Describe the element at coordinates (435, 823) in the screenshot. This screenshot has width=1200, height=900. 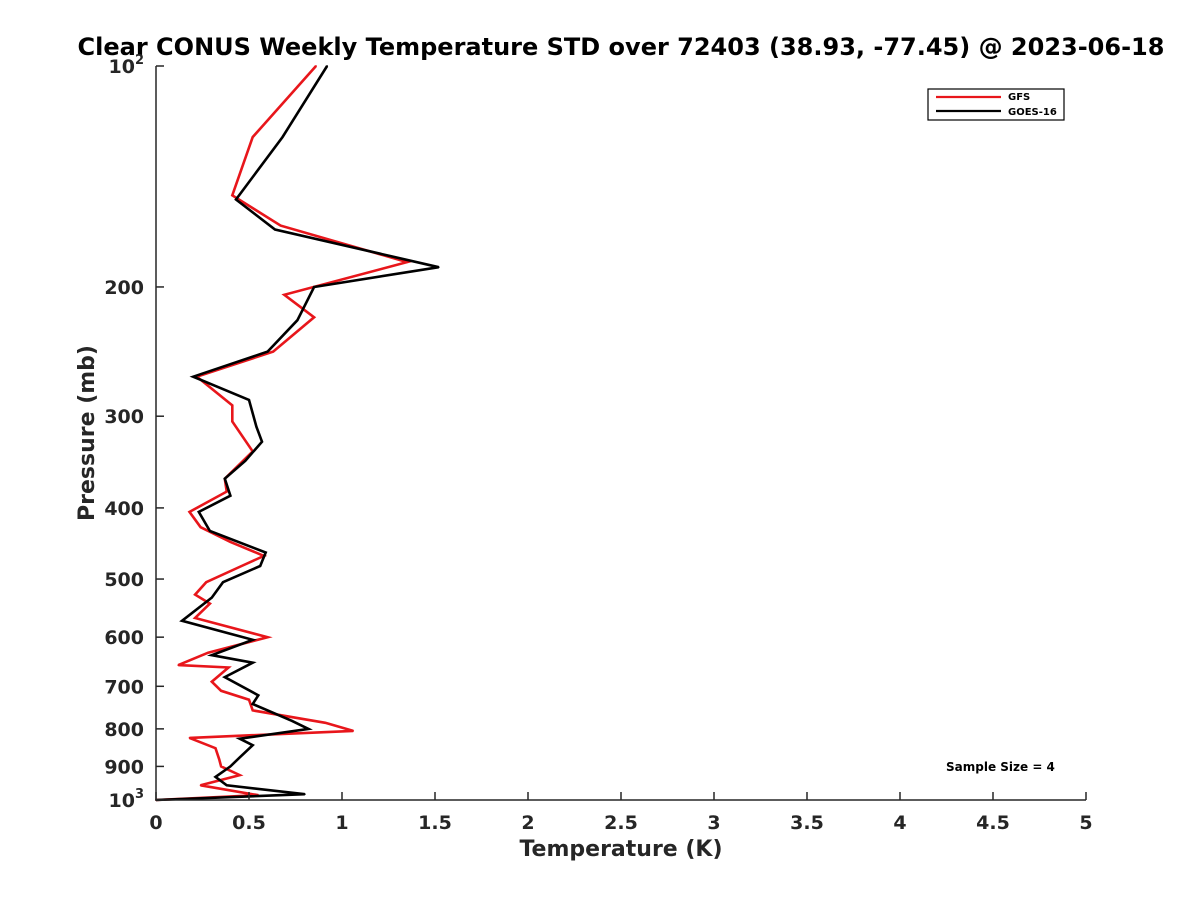
I see `x-tick-label: 1.5` at that location.